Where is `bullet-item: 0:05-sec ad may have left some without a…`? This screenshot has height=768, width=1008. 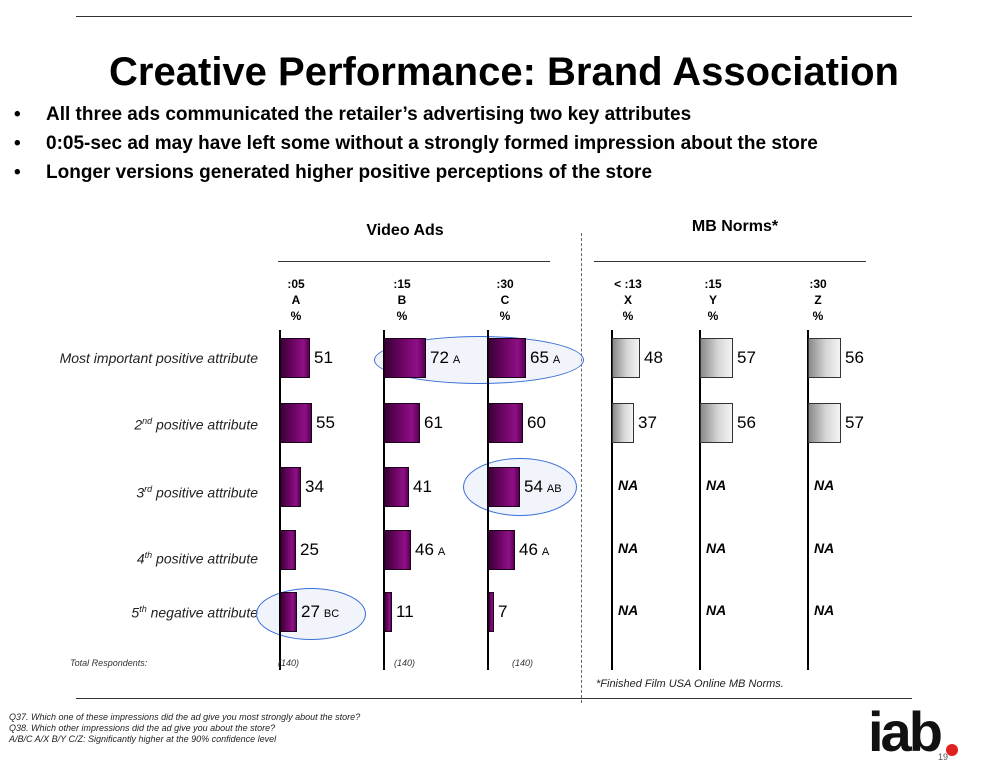
bullet-item: 0:05-sec ad may have left some without a… is located at coordinates (509, 143).